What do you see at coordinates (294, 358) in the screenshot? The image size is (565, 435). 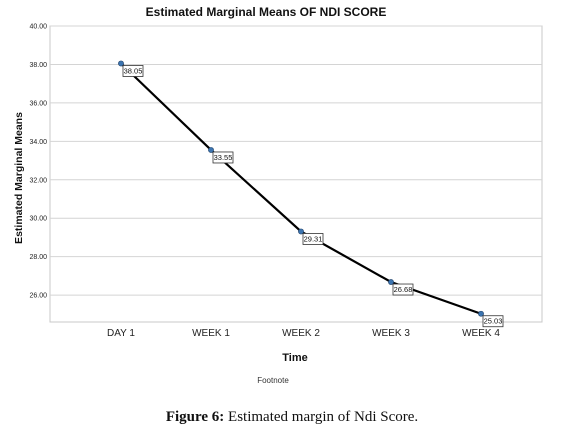 I see `x-axis-label: Time` at bounding box center [294, 358].